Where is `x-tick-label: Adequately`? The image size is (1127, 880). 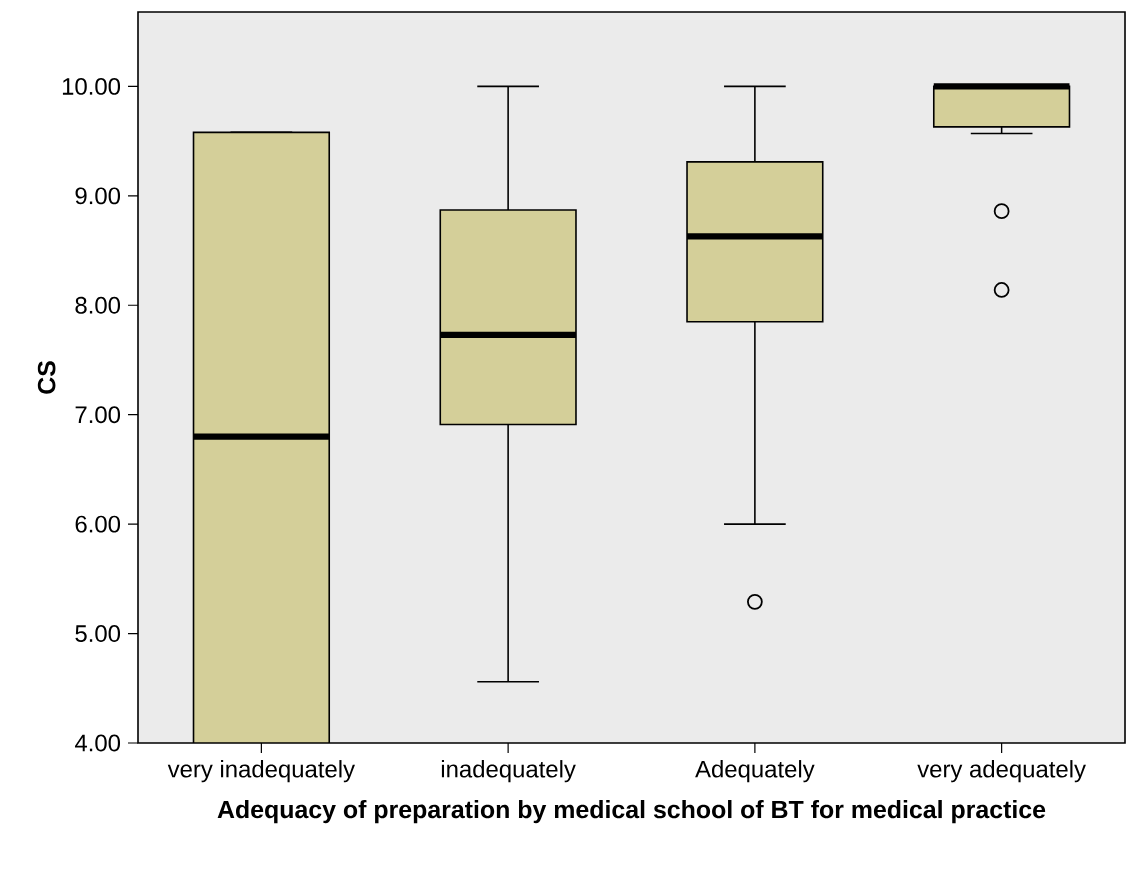 x-tick-label: Adequately is located at coordinates (755, 771).